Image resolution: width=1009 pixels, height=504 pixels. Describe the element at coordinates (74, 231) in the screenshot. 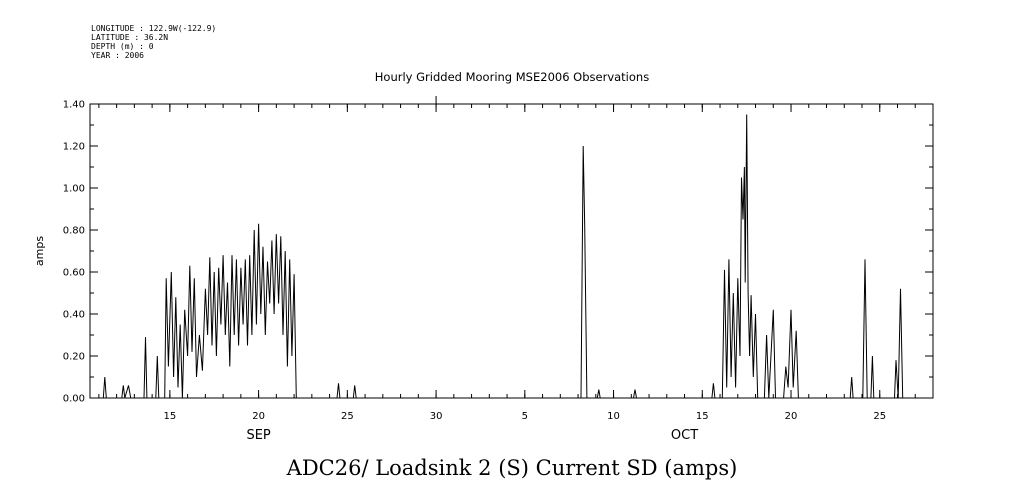

I see `y-tick-label: 0.80` at that location.